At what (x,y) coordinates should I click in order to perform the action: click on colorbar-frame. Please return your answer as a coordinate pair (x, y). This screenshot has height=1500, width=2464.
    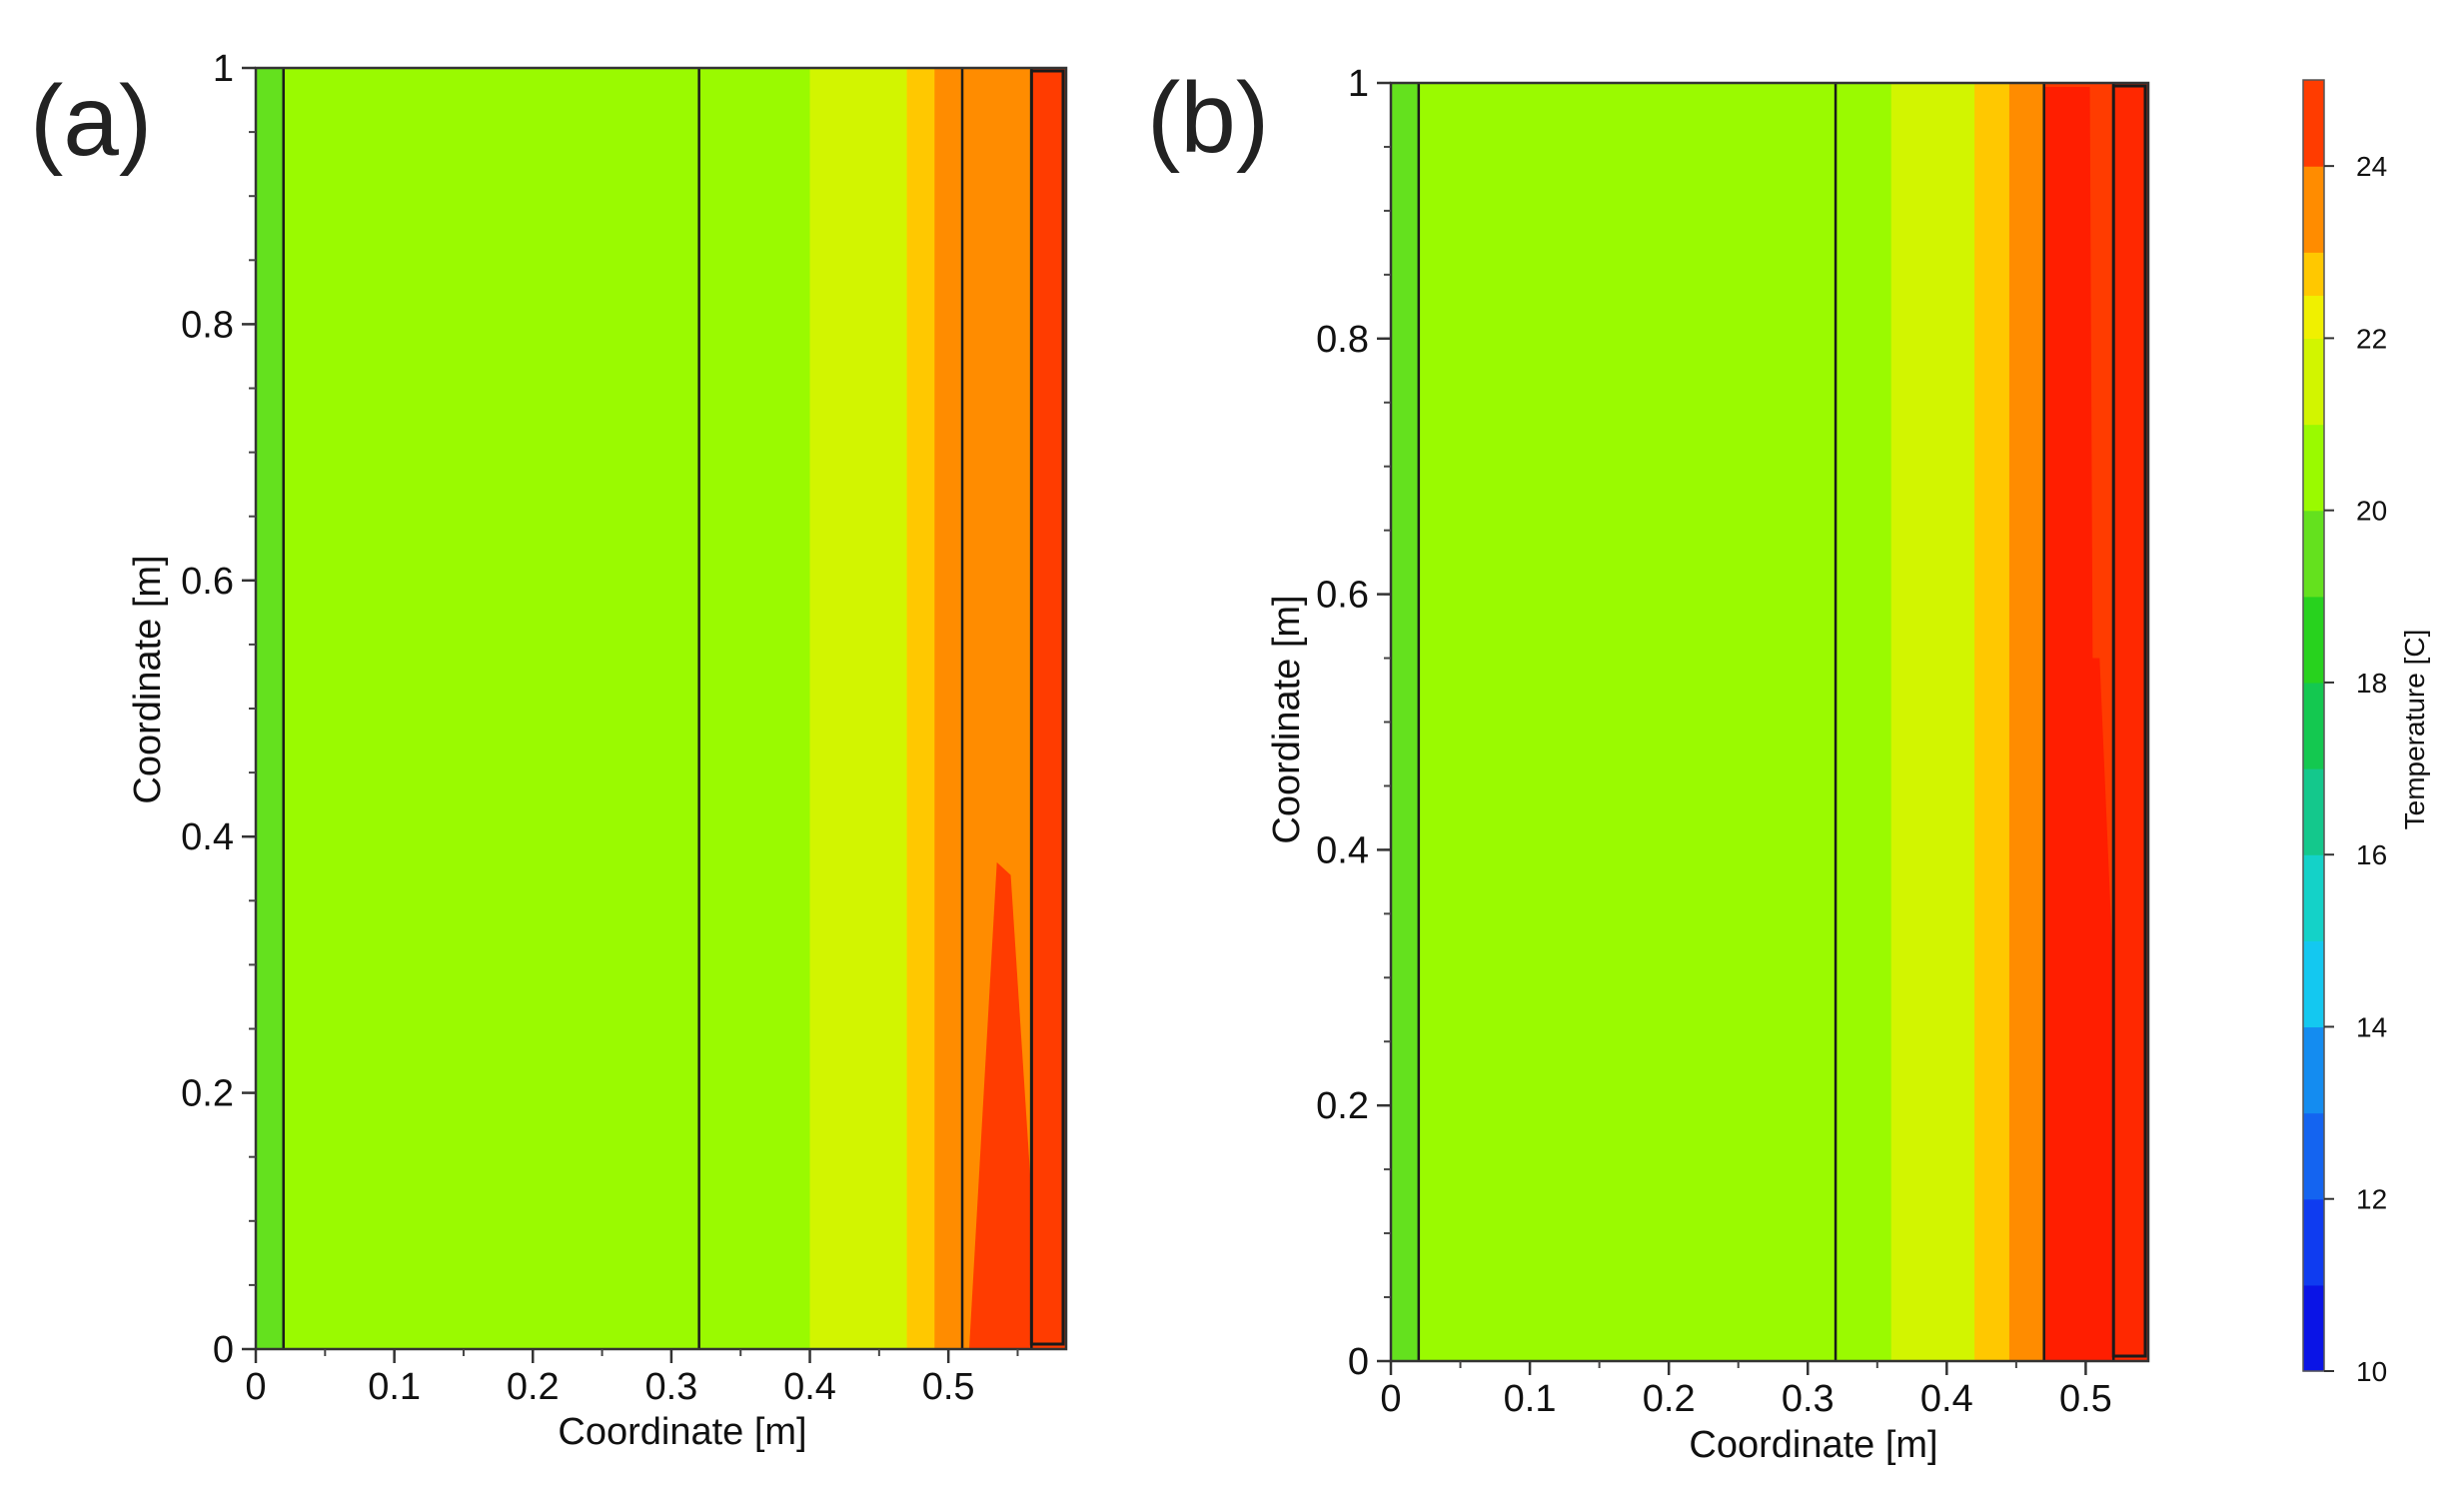
    Looking at the image, I should click on (2313, 725).